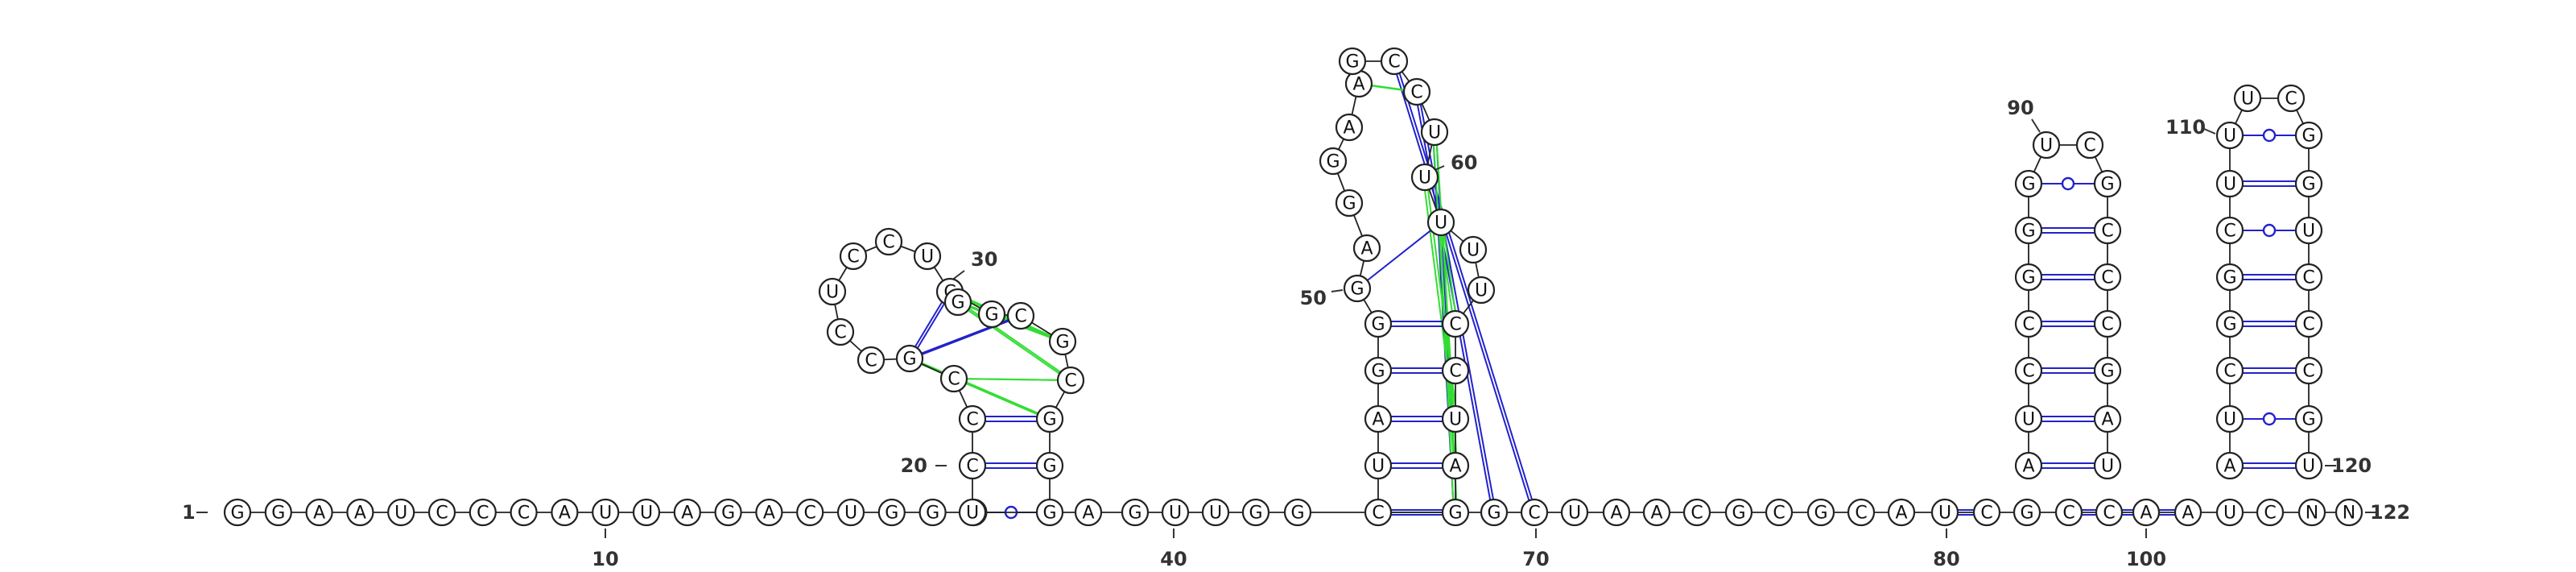 Image resolution: width=2576 pixels, height=572 pixels. Describe the element at coordinates (1313, 298) in the screenshot. I see `position-label-50: 50` at that location.